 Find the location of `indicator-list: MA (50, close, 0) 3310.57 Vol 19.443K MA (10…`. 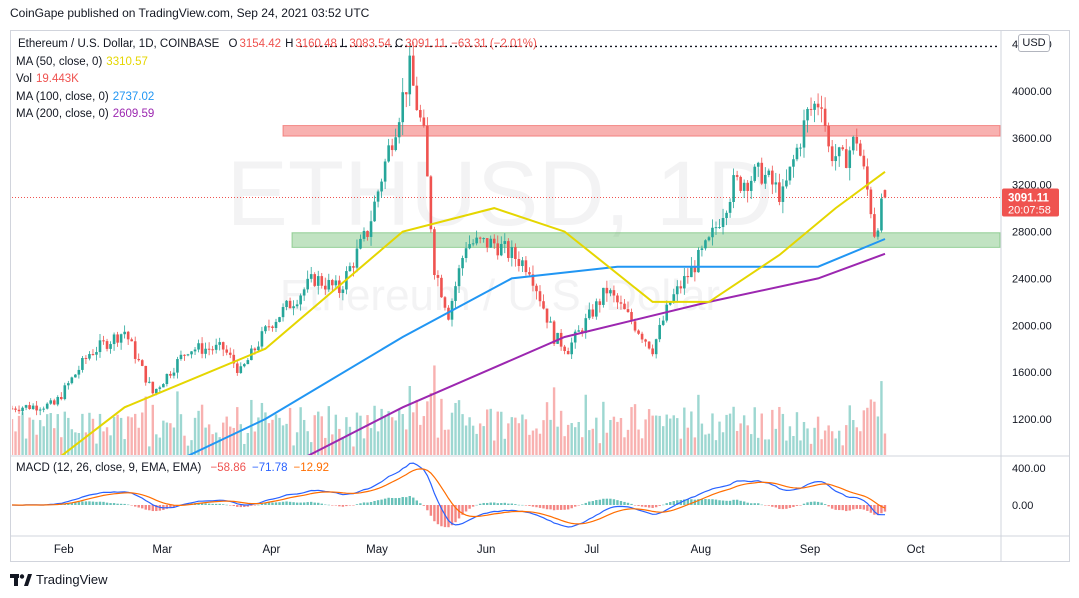

indicator-list: MA (50, close, 0) 3310.57 Vol 19.443K MA (10… is located at coordinates (276, 89).